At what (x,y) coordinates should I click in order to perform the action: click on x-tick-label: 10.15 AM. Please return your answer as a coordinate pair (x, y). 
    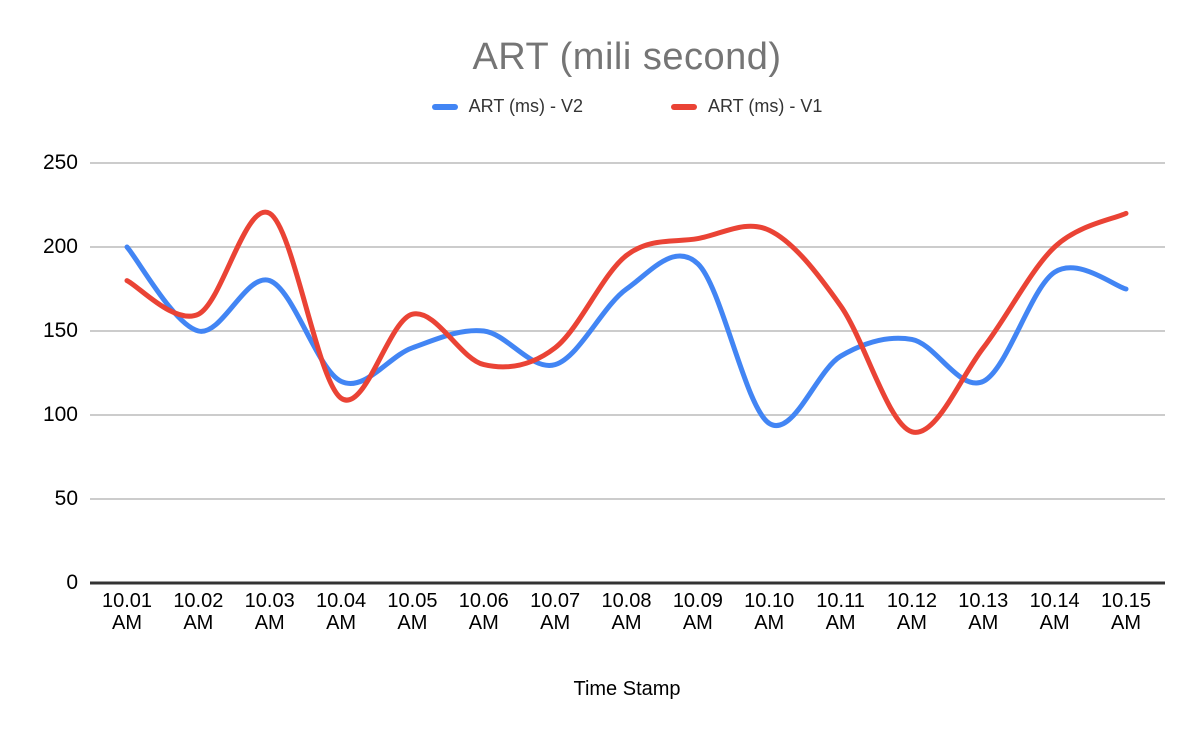
    Looking at the image, I should click on (1126, 612).